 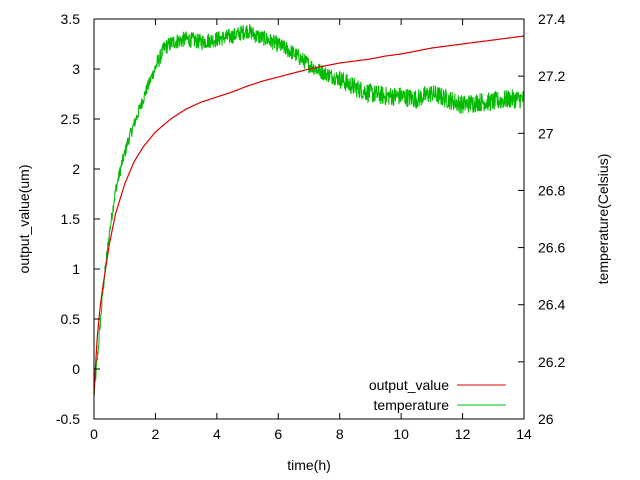 What do you see at coordinates (76, 269) in the screenshot?
I see `y-tick-label: 1` at bounding box center [76, 269].